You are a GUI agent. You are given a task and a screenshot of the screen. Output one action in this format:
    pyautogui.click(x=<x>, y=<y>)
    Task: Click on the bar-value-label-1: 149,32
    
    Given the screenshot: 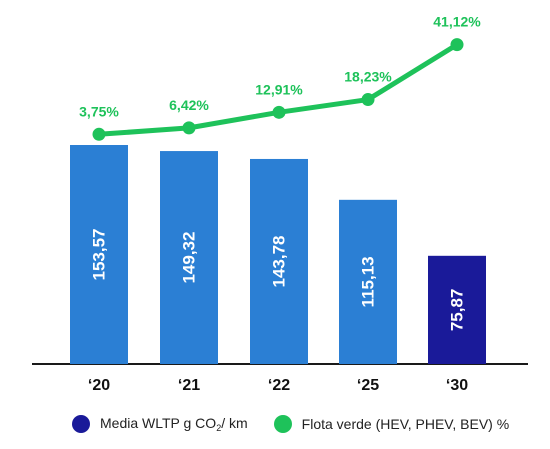 What is the action you would take?
    pyautogui.click(x=189, y=258)
    